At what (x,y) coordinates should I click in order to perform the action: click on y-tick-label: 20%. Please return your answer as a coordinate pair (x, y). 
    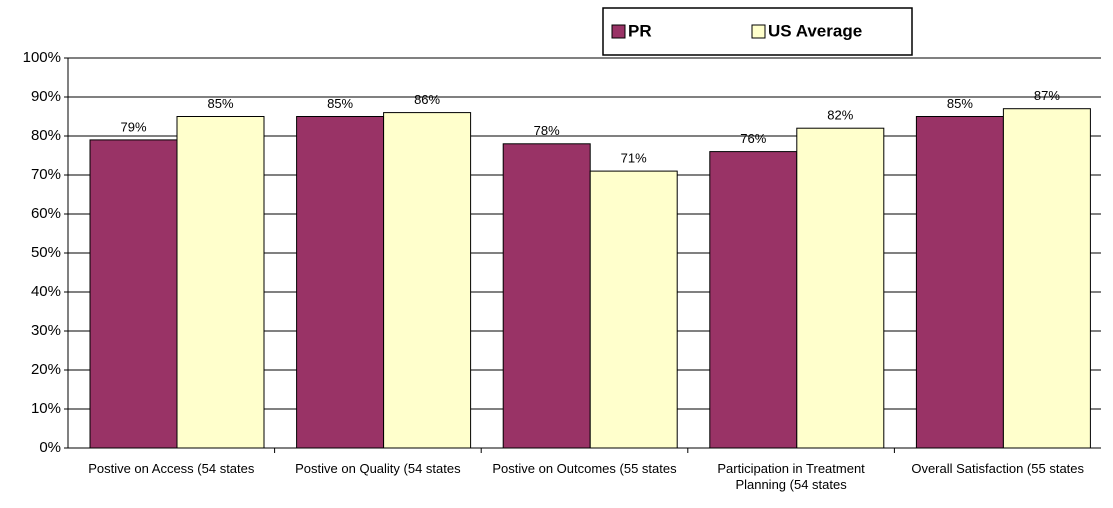
    Looking at the image, I should click on (46, 369).